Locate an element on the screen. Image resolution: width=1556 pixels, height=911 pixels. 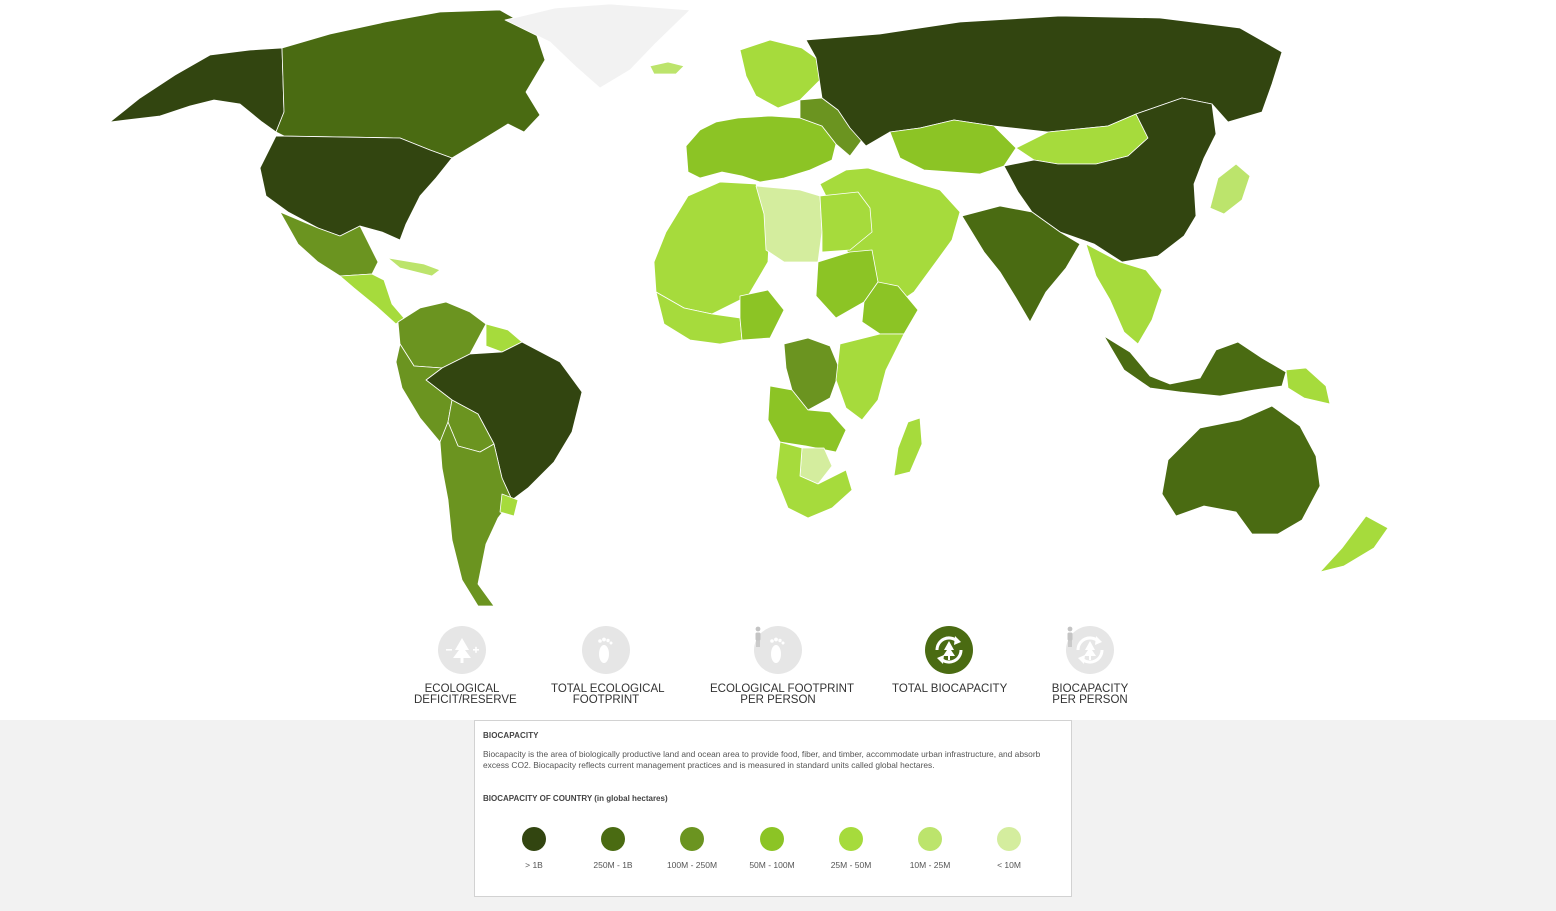
legend-label: 25M - 50M is located at coordinates (851, 865).